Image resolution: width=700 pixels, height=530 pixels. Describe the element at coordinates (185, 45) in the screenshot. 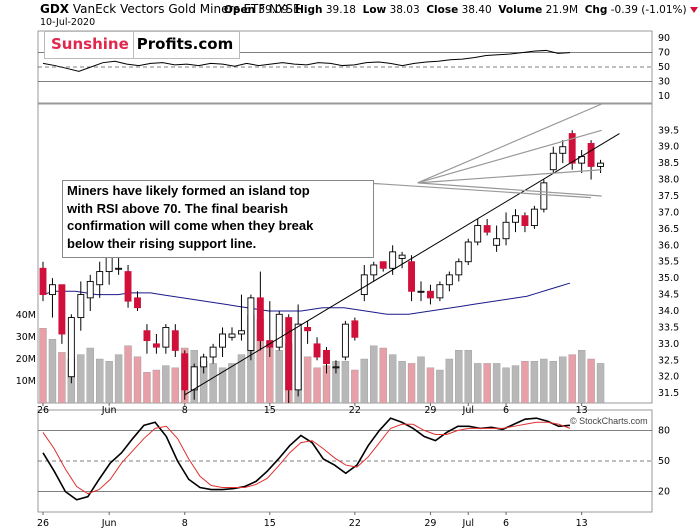

I see `logo-part2: Profits.com` at that location.